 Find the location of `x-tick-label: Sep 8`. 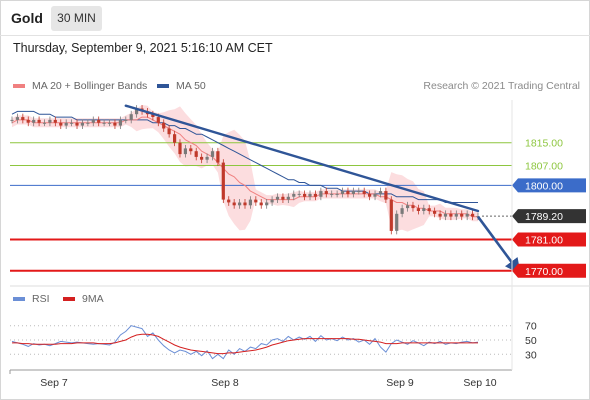

x-tick-label: Sep 8 is located at coordinates (225, 383).